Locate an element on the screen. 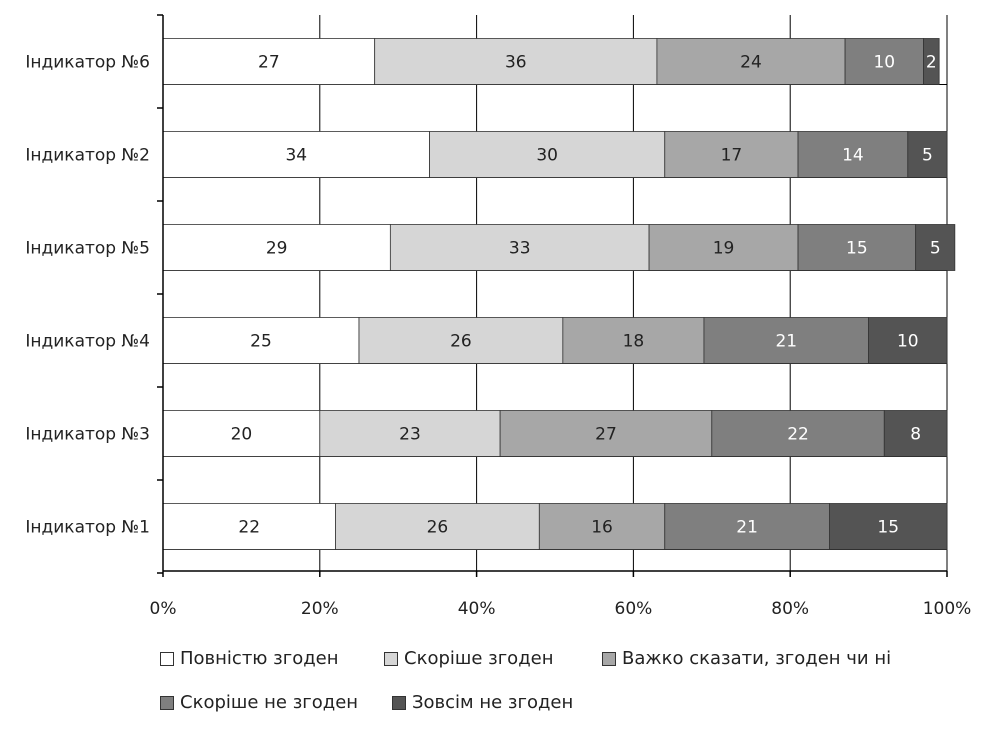 The height and width of the screenshot is (736, 981). legend-label-0: Повністю згоден is located at coordinates (259, 658).